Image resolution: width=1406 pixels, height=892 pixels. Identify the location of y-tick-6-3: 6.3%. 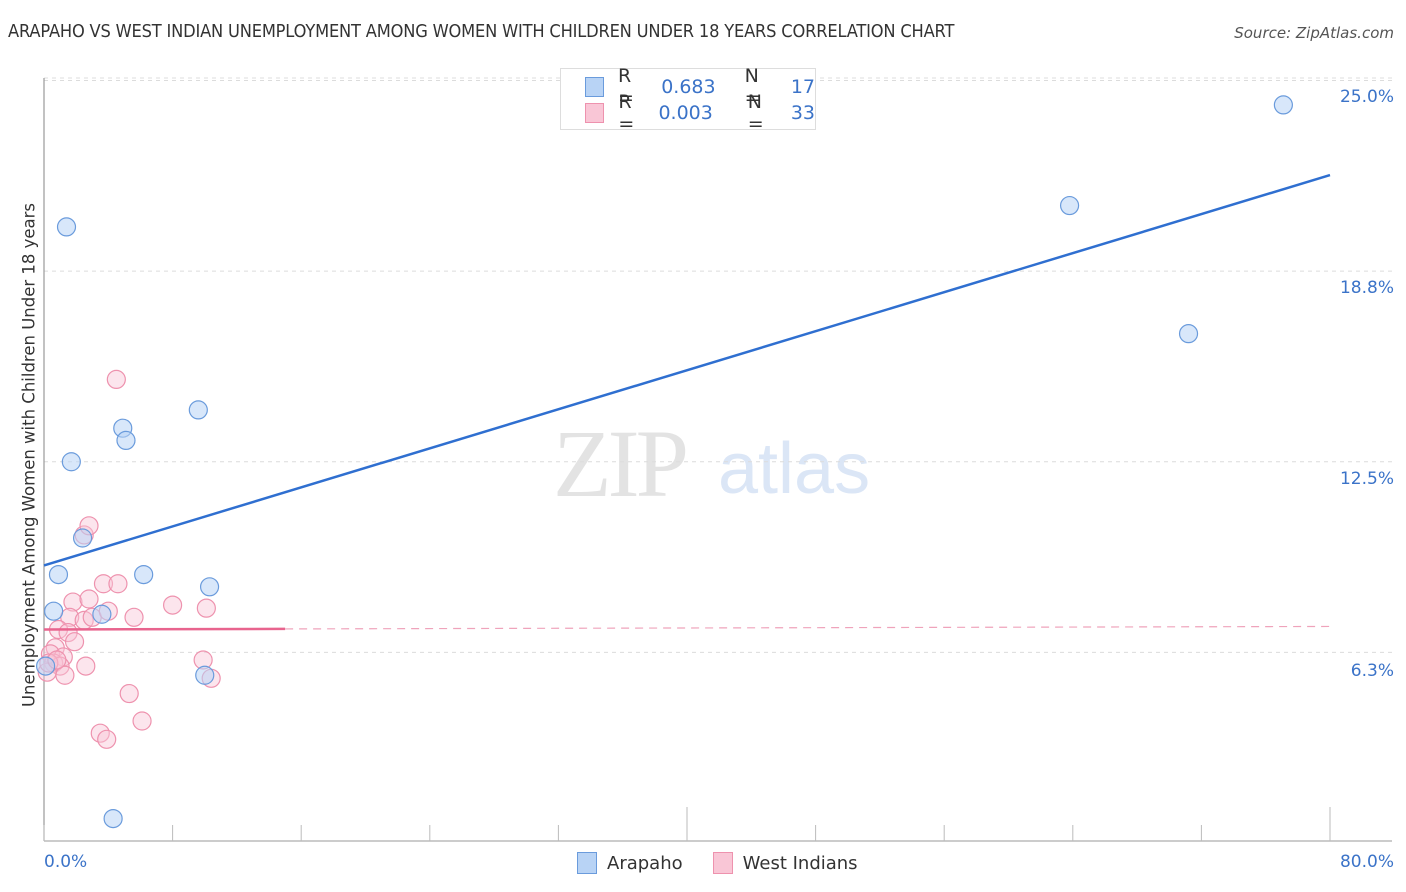
(1372, 671).